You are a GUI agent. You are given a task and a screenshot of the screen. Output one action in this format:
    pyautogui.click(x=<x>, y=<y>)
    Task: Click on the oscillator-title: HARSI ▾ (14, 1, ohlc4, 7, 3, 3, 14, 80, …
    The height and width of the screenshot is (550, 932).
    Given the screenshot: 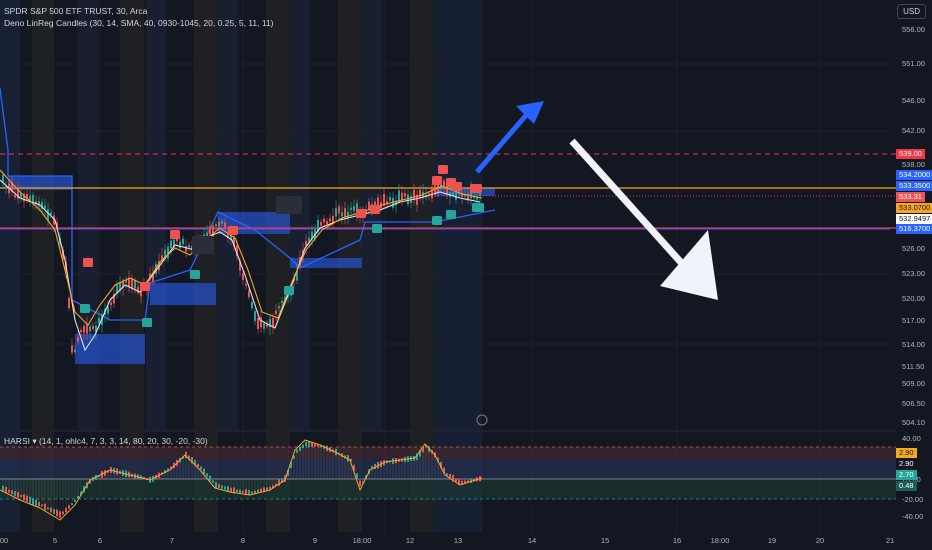 What is the action you would take?
    pyautogui.click(x=106, y=441)
    